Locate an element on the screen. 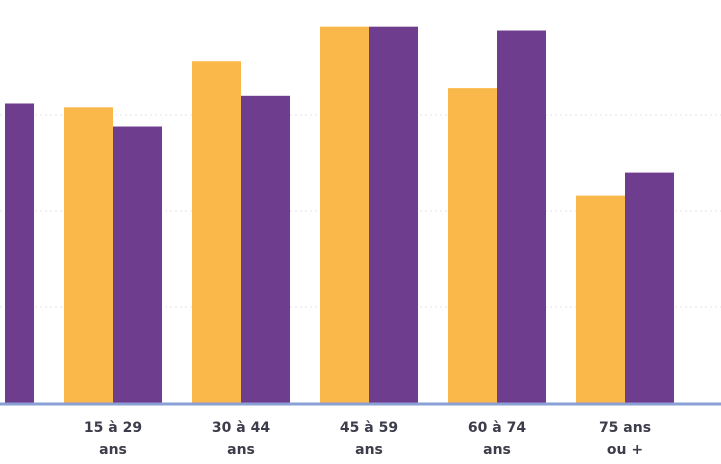 This screenshot has height=464, width=721. bar-series1-cat5 is located at coordinates (600, 299).